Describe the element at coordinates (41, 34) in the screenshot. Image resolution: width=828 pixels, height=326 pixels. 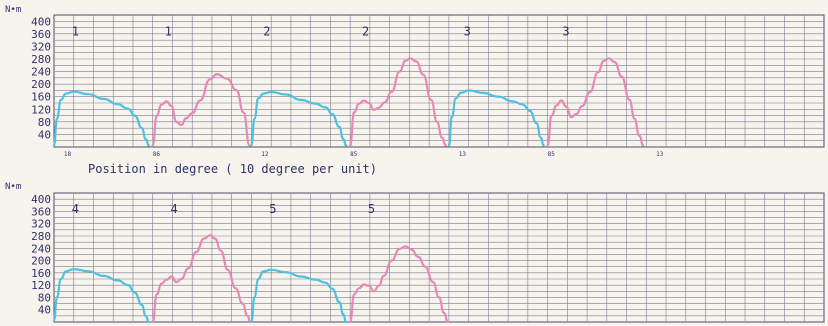
I see `top-y-tick-label: 360` at that location.